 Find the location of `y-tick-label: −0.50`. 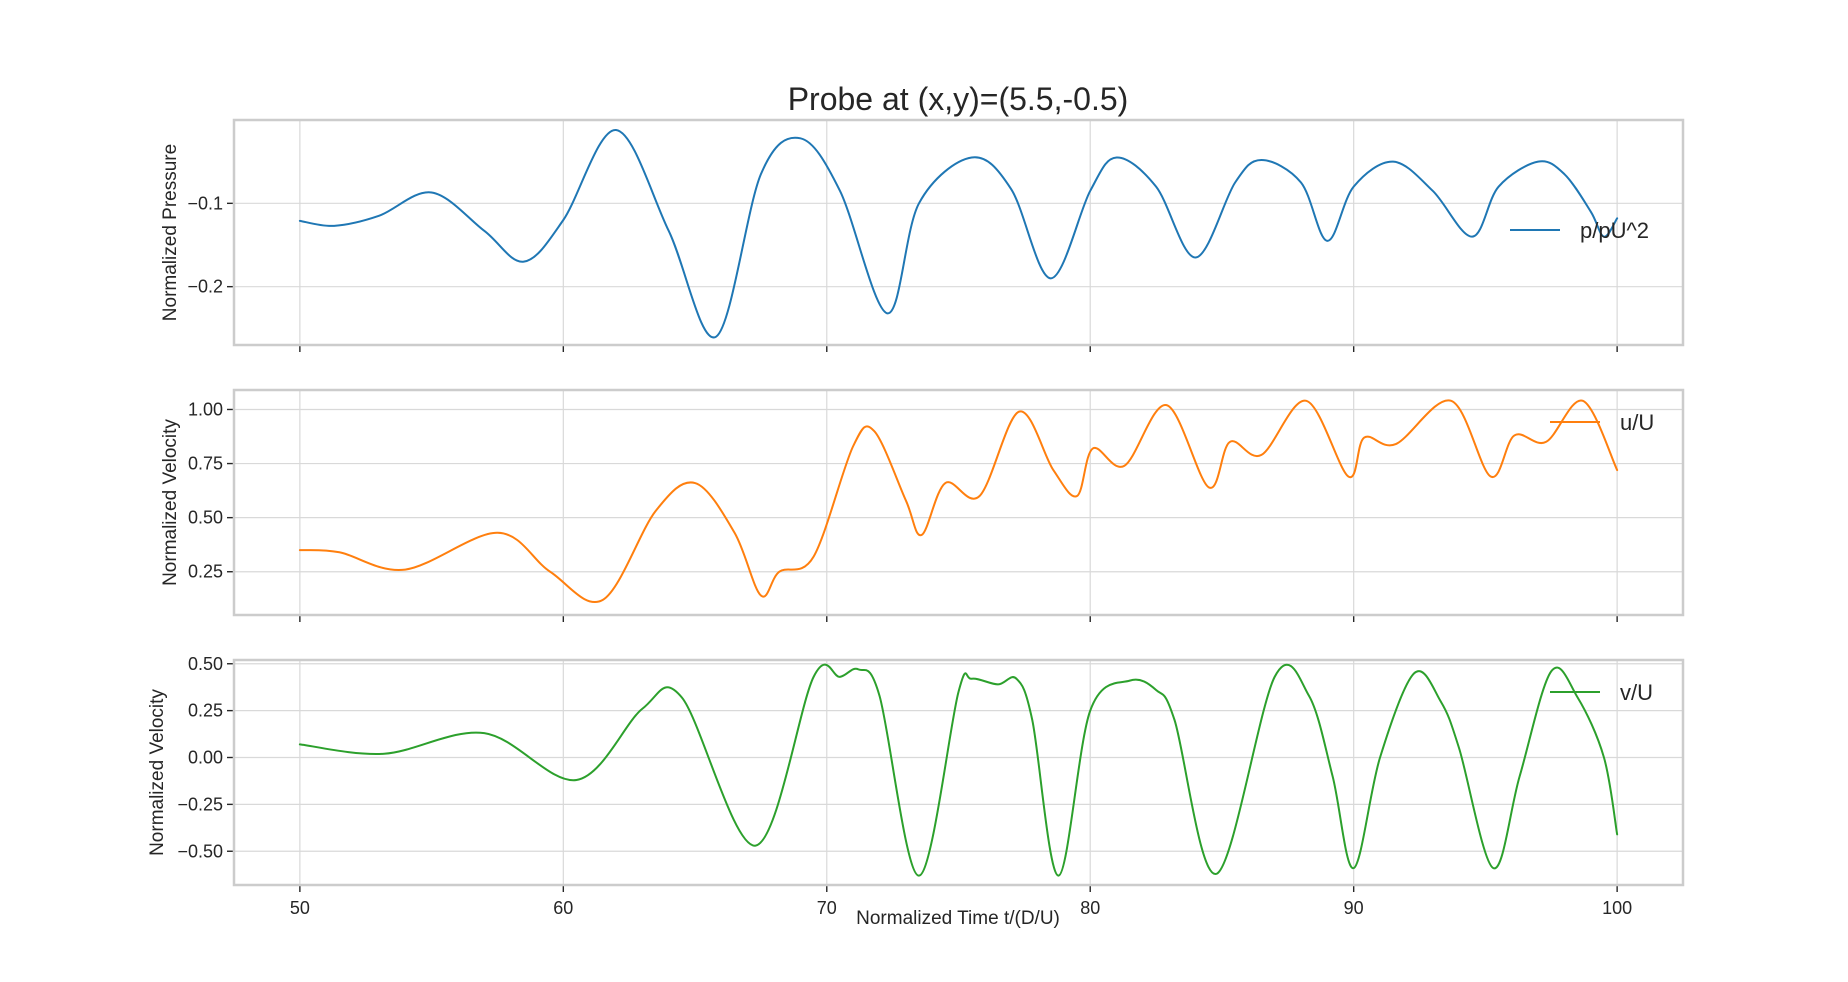

y-tick-label: −0.50 is located at coordinates (200, 851).